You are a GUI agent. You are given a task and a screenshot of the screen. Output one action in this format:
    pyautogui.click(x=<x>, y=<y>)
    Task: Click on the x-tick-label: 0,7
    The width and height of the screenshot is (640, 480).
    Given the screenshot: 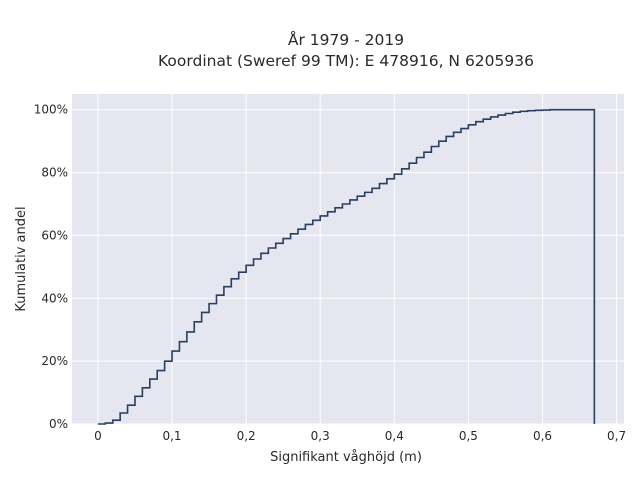 What is the action you would take?
    pyautogui.click(x=616, y=436)
    